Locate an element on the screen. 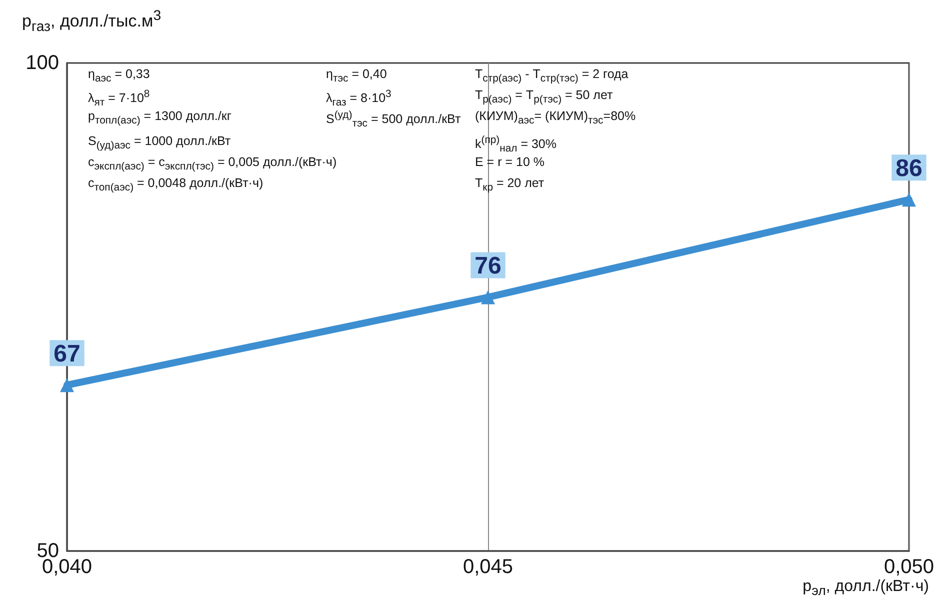  annotation: p$_{топл(аэс)}$ = 1300 долл./кг is located at coordinates (160, 118).